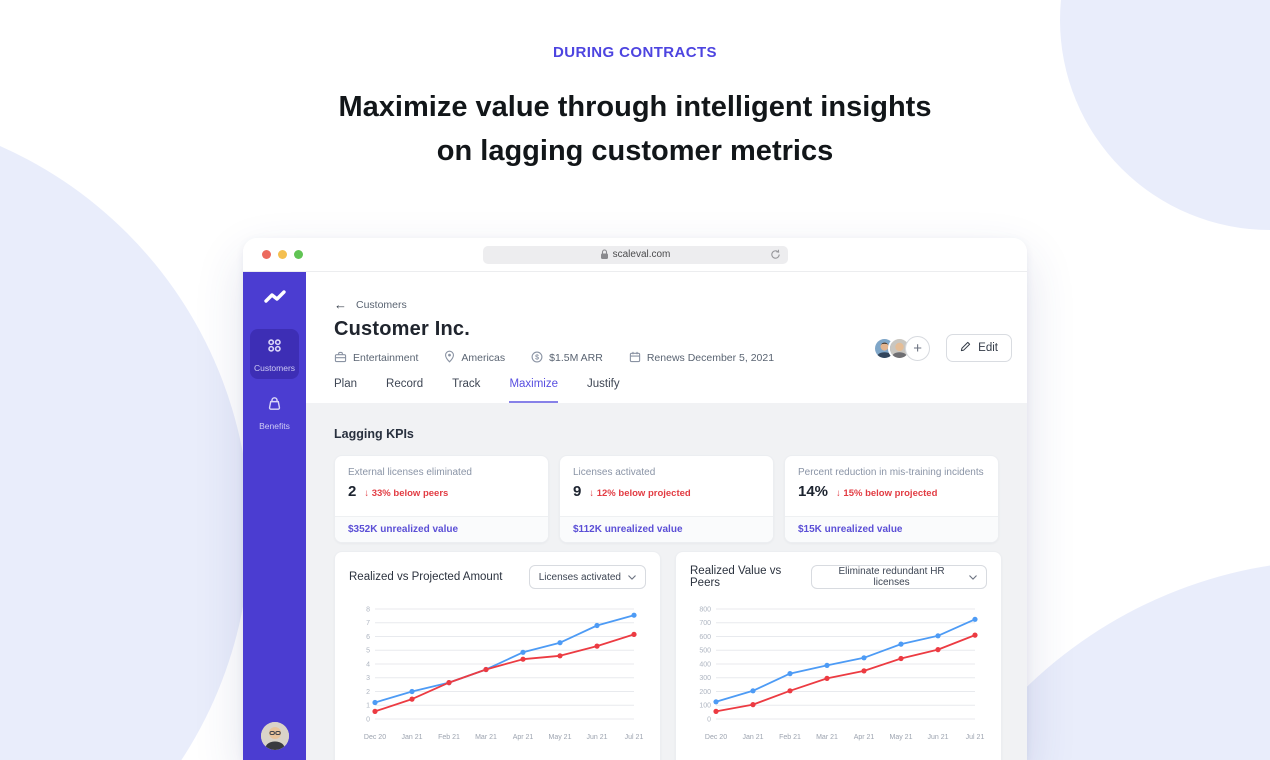 This screenshot has width=1270, height=760. I want to click on url-text: scaleval.com, so click(641, 254).